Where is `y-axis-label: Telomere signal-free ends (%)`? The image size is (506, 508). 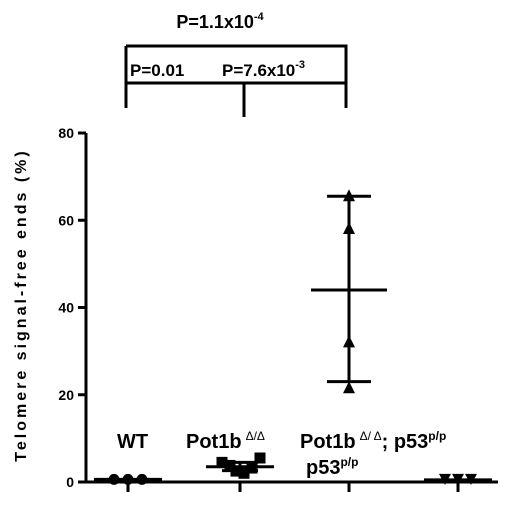 y-axis-label: Telomere signal-free ends (%) is located at coordinates (21, 304).